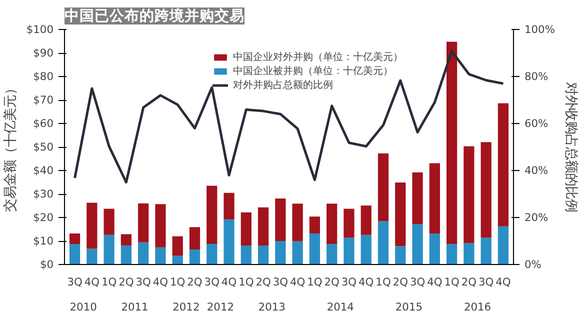 The height and width of the screenshot is (313, 580). Describe the element at coordinates (272, 306) in the screenshot. I see `text: 2013` at that location.